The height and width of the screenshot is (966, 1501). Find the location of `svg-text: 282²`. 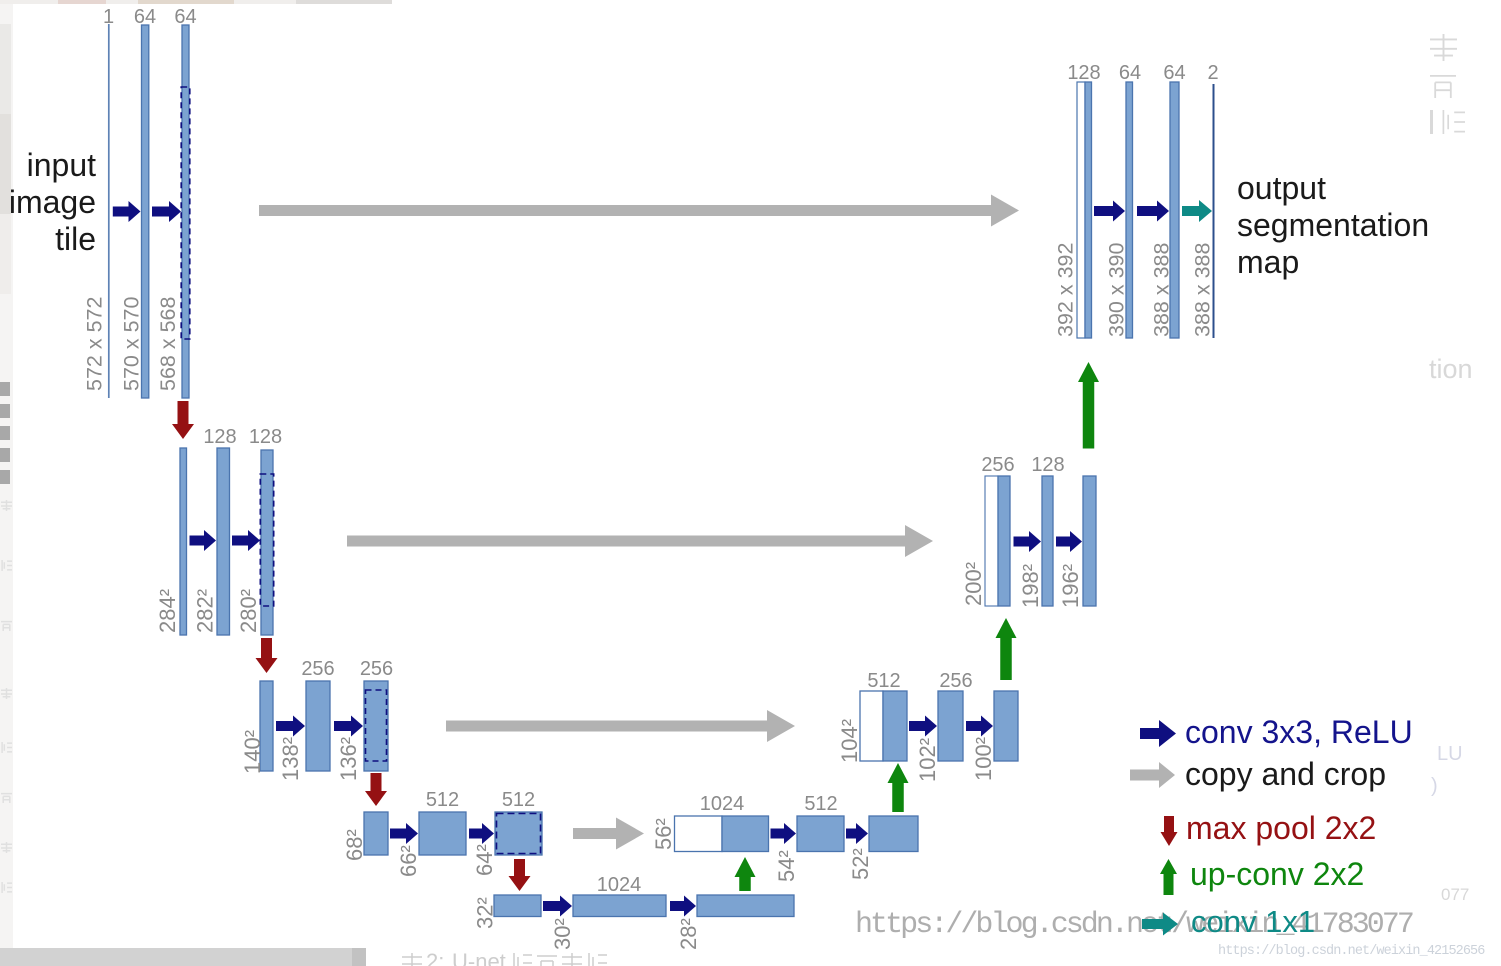

svg-text: 282² is located at coordinates (204, 611).